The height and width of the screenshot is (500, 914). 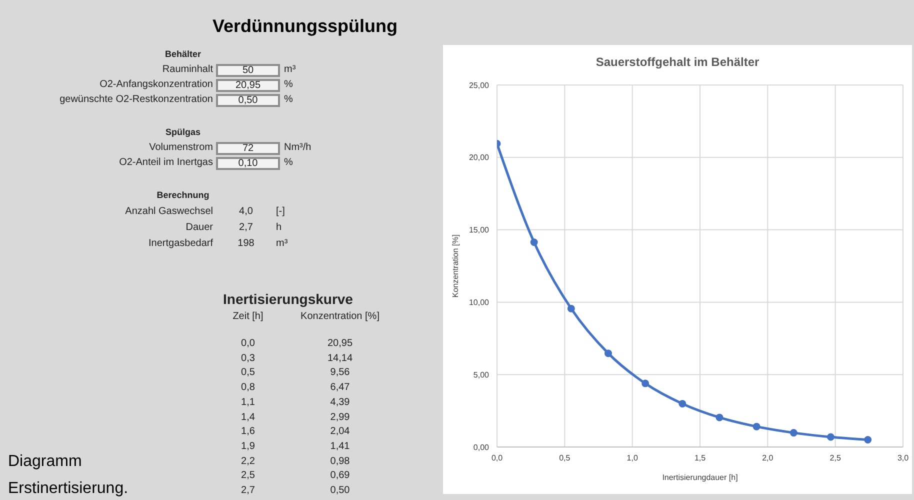 I want to click on x-tick-label: 0,5, so click(x=565, y=458).